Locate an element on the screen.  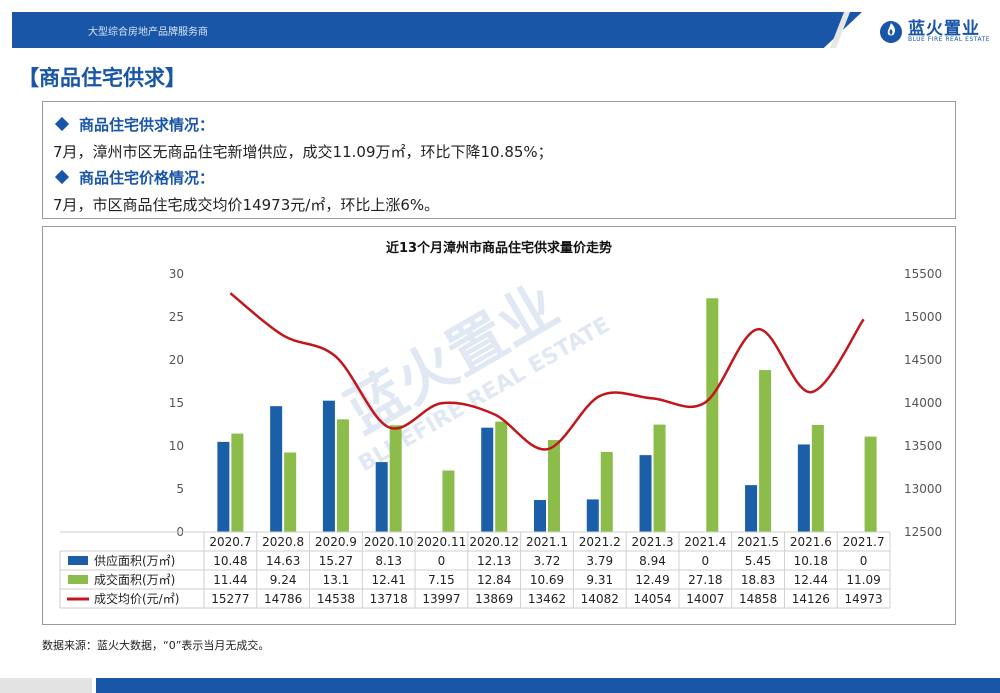
data-label: 12.84 is located at coordinates (494, 580).